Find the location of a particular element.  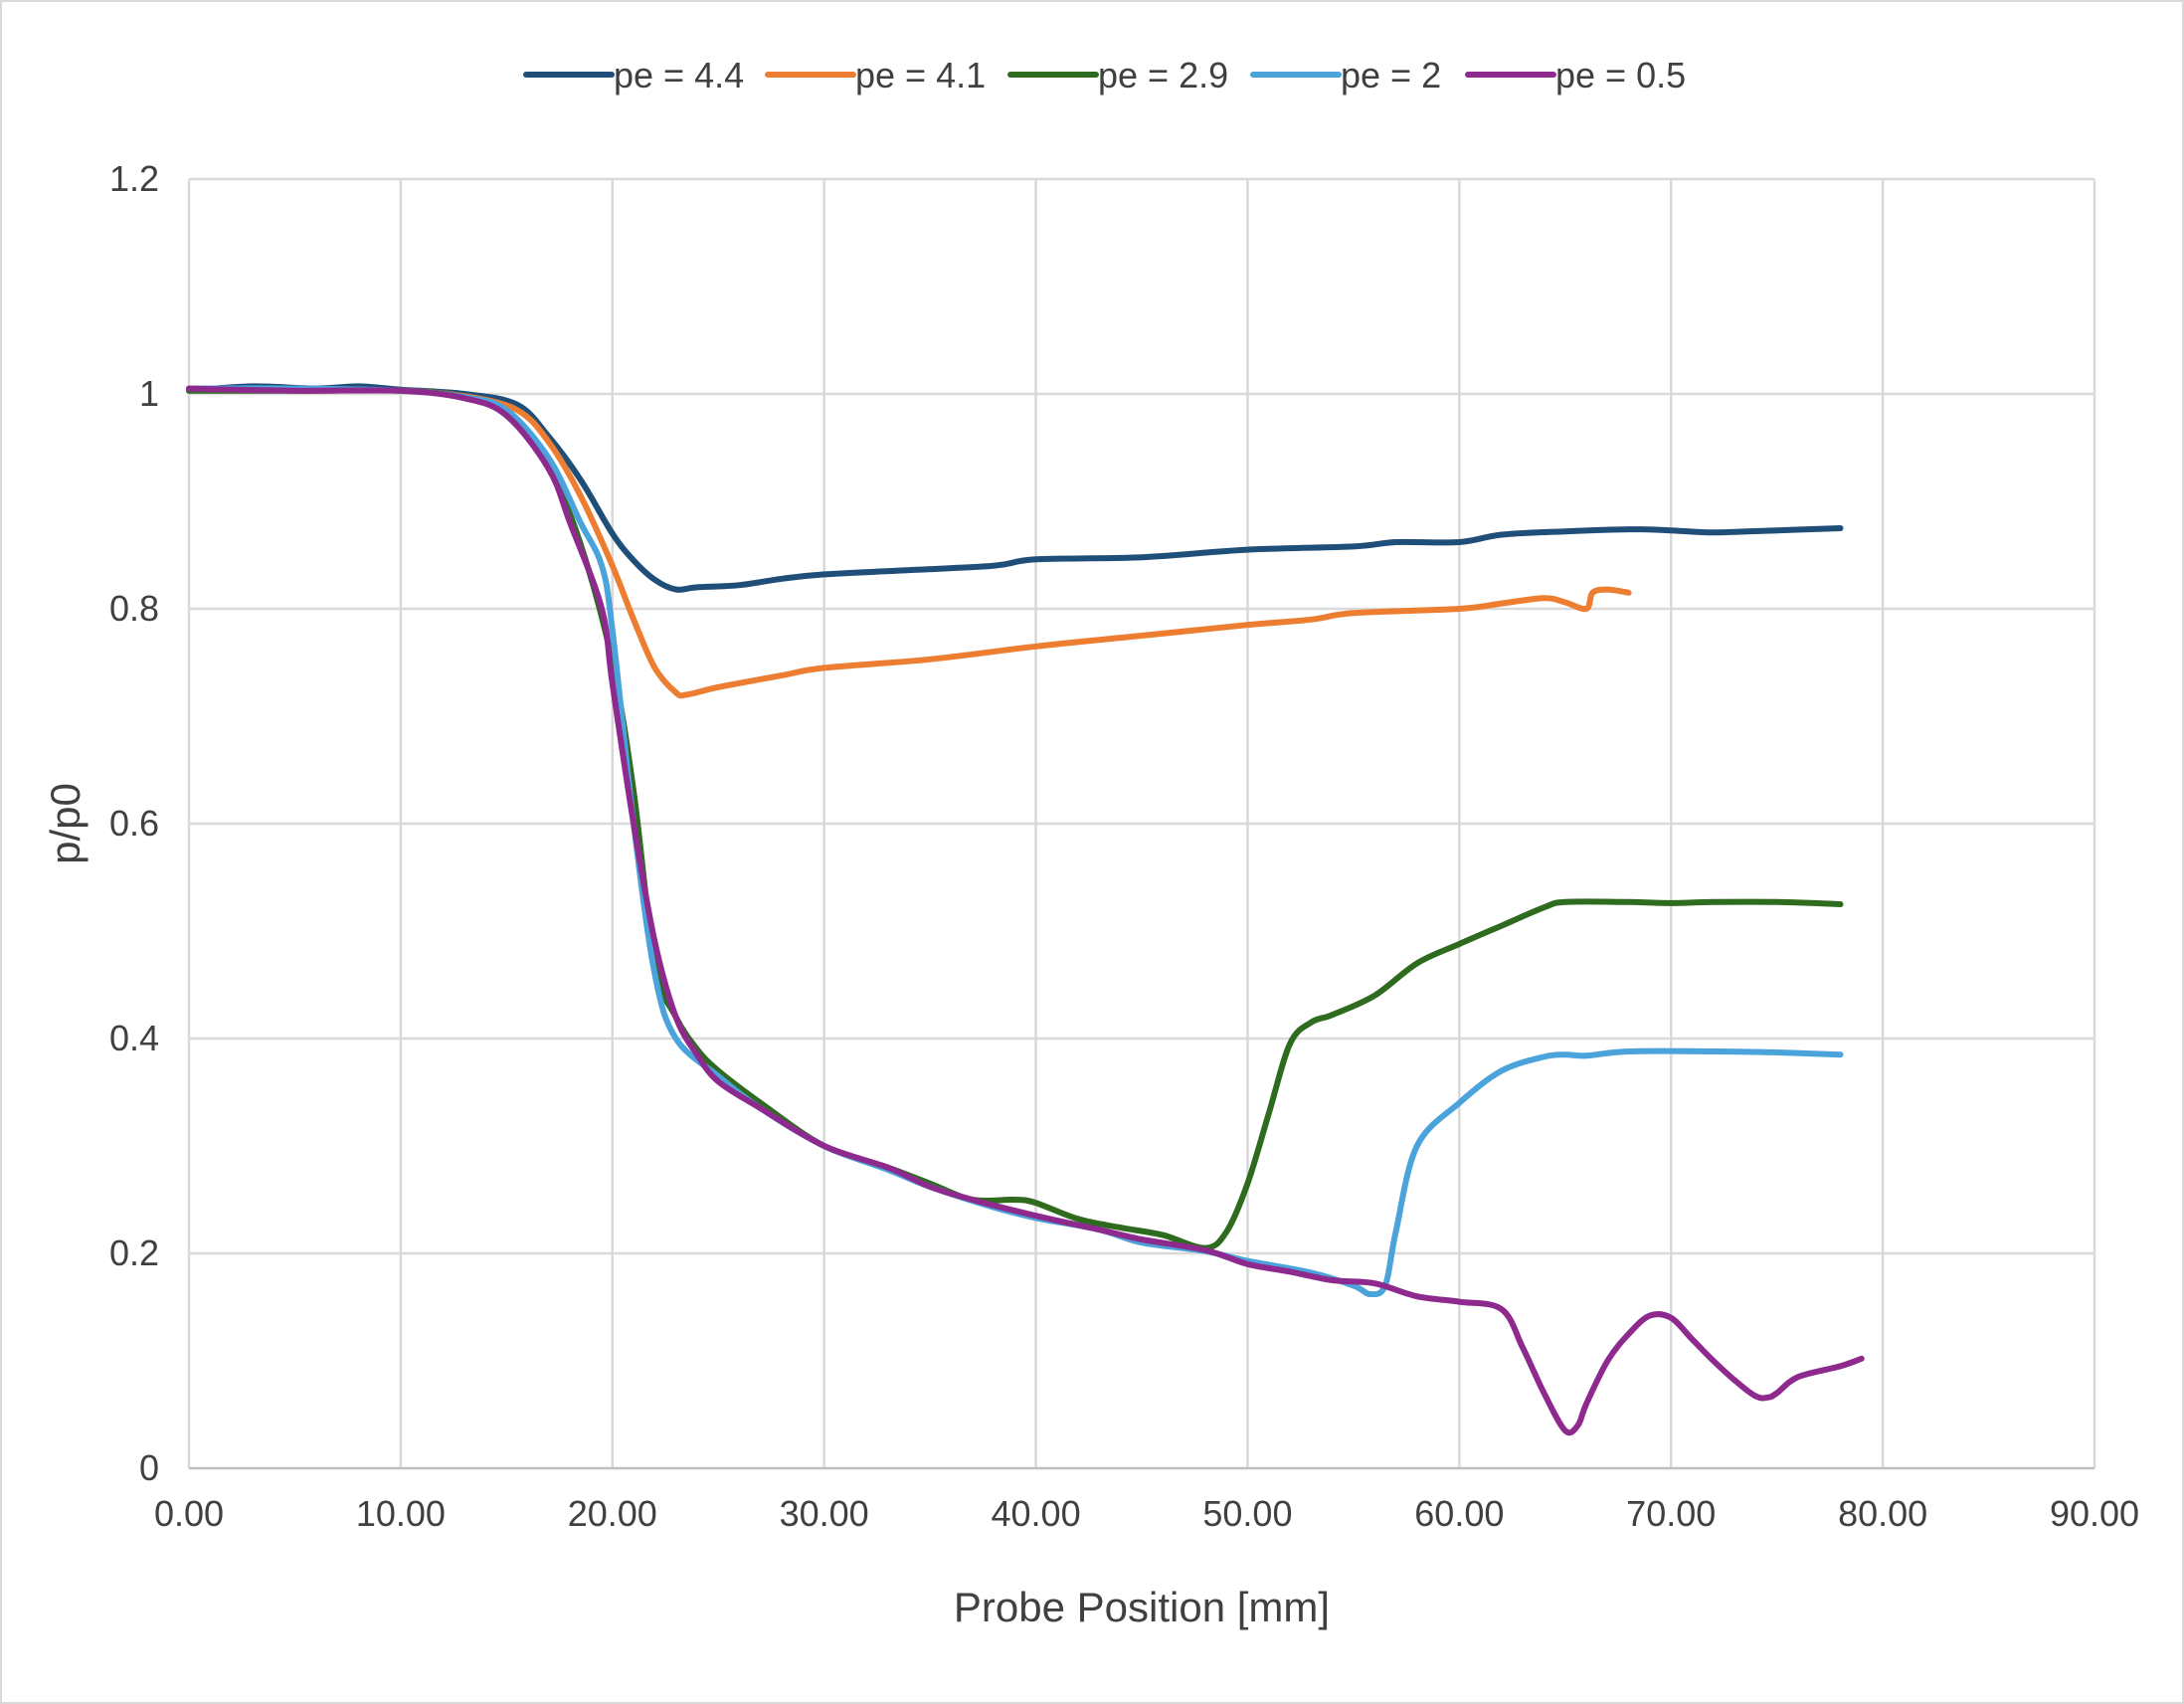

y-axis-ticks: 0 0.2 0.4 0.6 0.8 1 1.2 is located at coordinates (134, 823).